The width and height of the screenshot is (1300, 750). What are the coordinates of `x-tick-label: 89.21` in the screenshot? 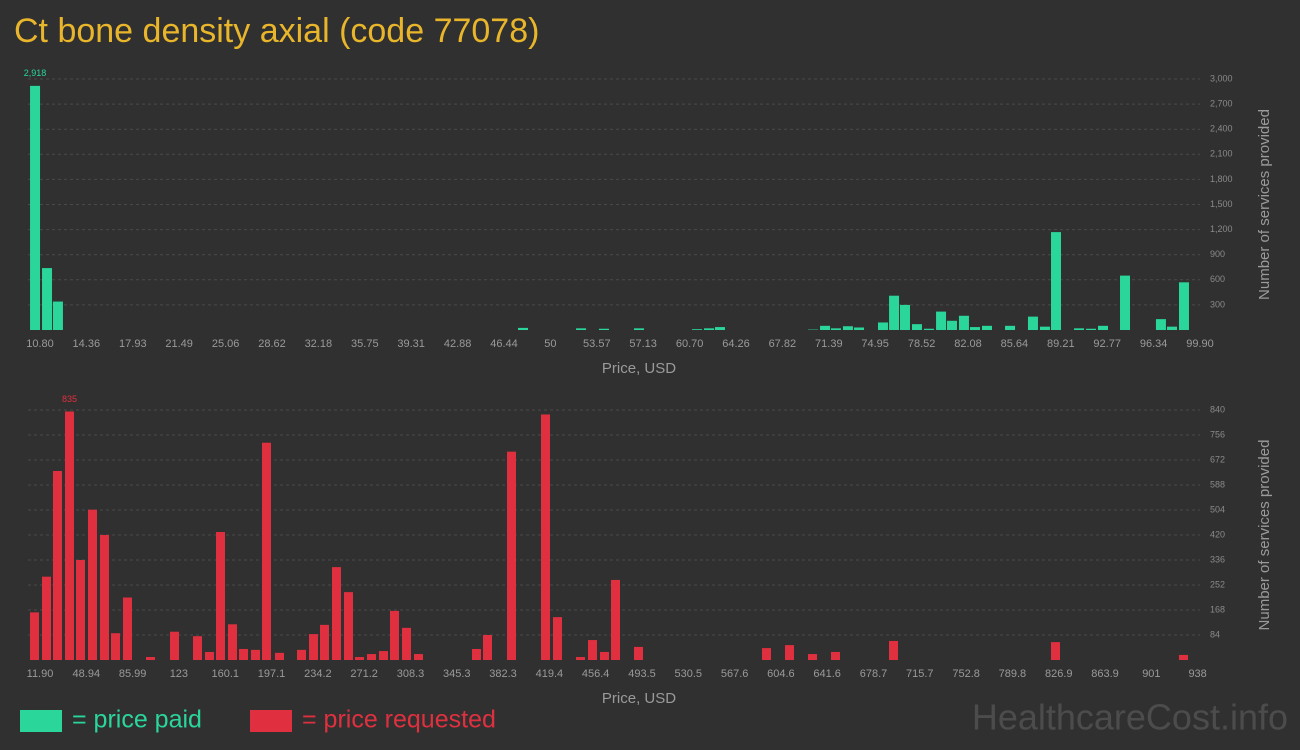 It's located at (1061, 344).